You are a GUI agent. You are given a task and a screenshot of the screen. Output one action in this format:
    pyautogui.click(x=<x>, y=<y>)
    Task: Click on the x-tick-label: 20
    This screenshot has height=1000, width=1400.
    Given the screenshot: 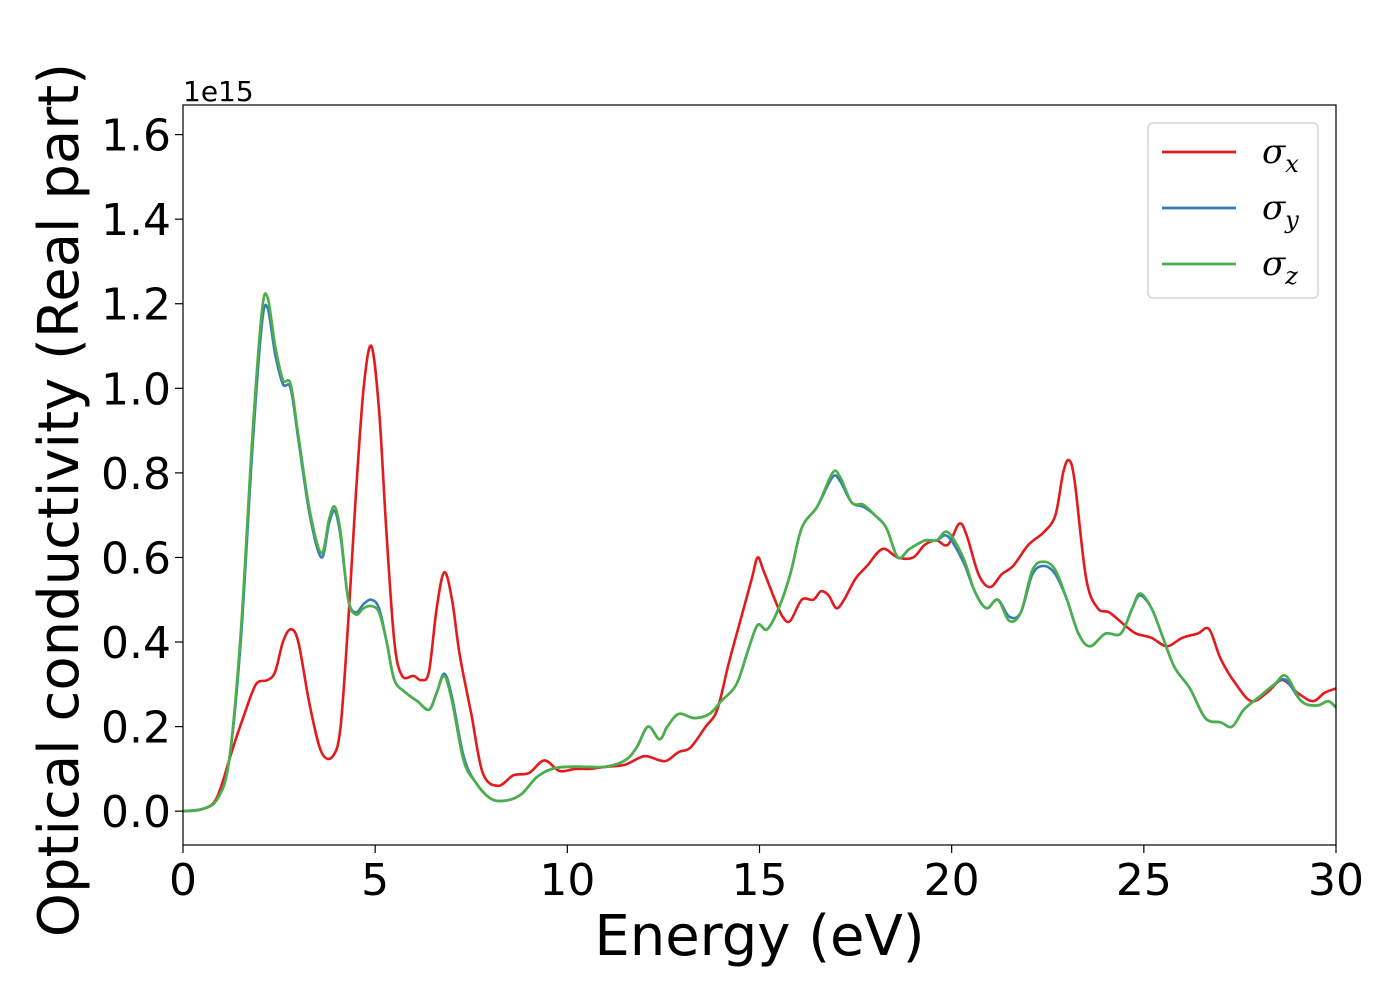 What is the action you would take?
    pyautogui.click(x=952, y=880)
    